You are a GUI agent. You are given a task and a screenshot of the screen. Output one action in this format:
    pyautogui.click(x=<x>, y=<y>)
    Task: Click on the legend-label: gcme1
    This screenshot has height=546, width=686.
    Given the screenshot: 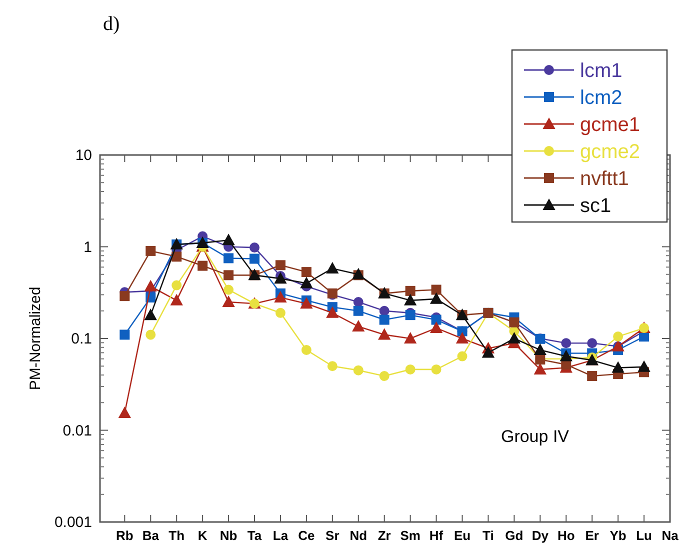 What is the action you would take?
    pyautogui.click(x=610, y=125)
    